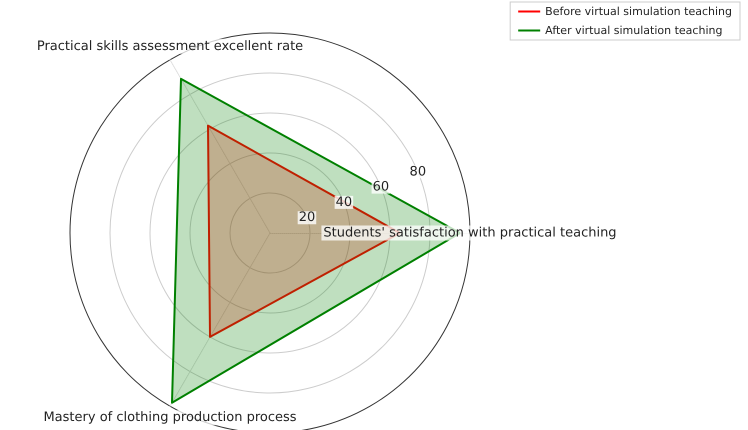  Describe the element at coordinates (381, 187) in the screenshot. I see `y-tick-label: 60` at that location.